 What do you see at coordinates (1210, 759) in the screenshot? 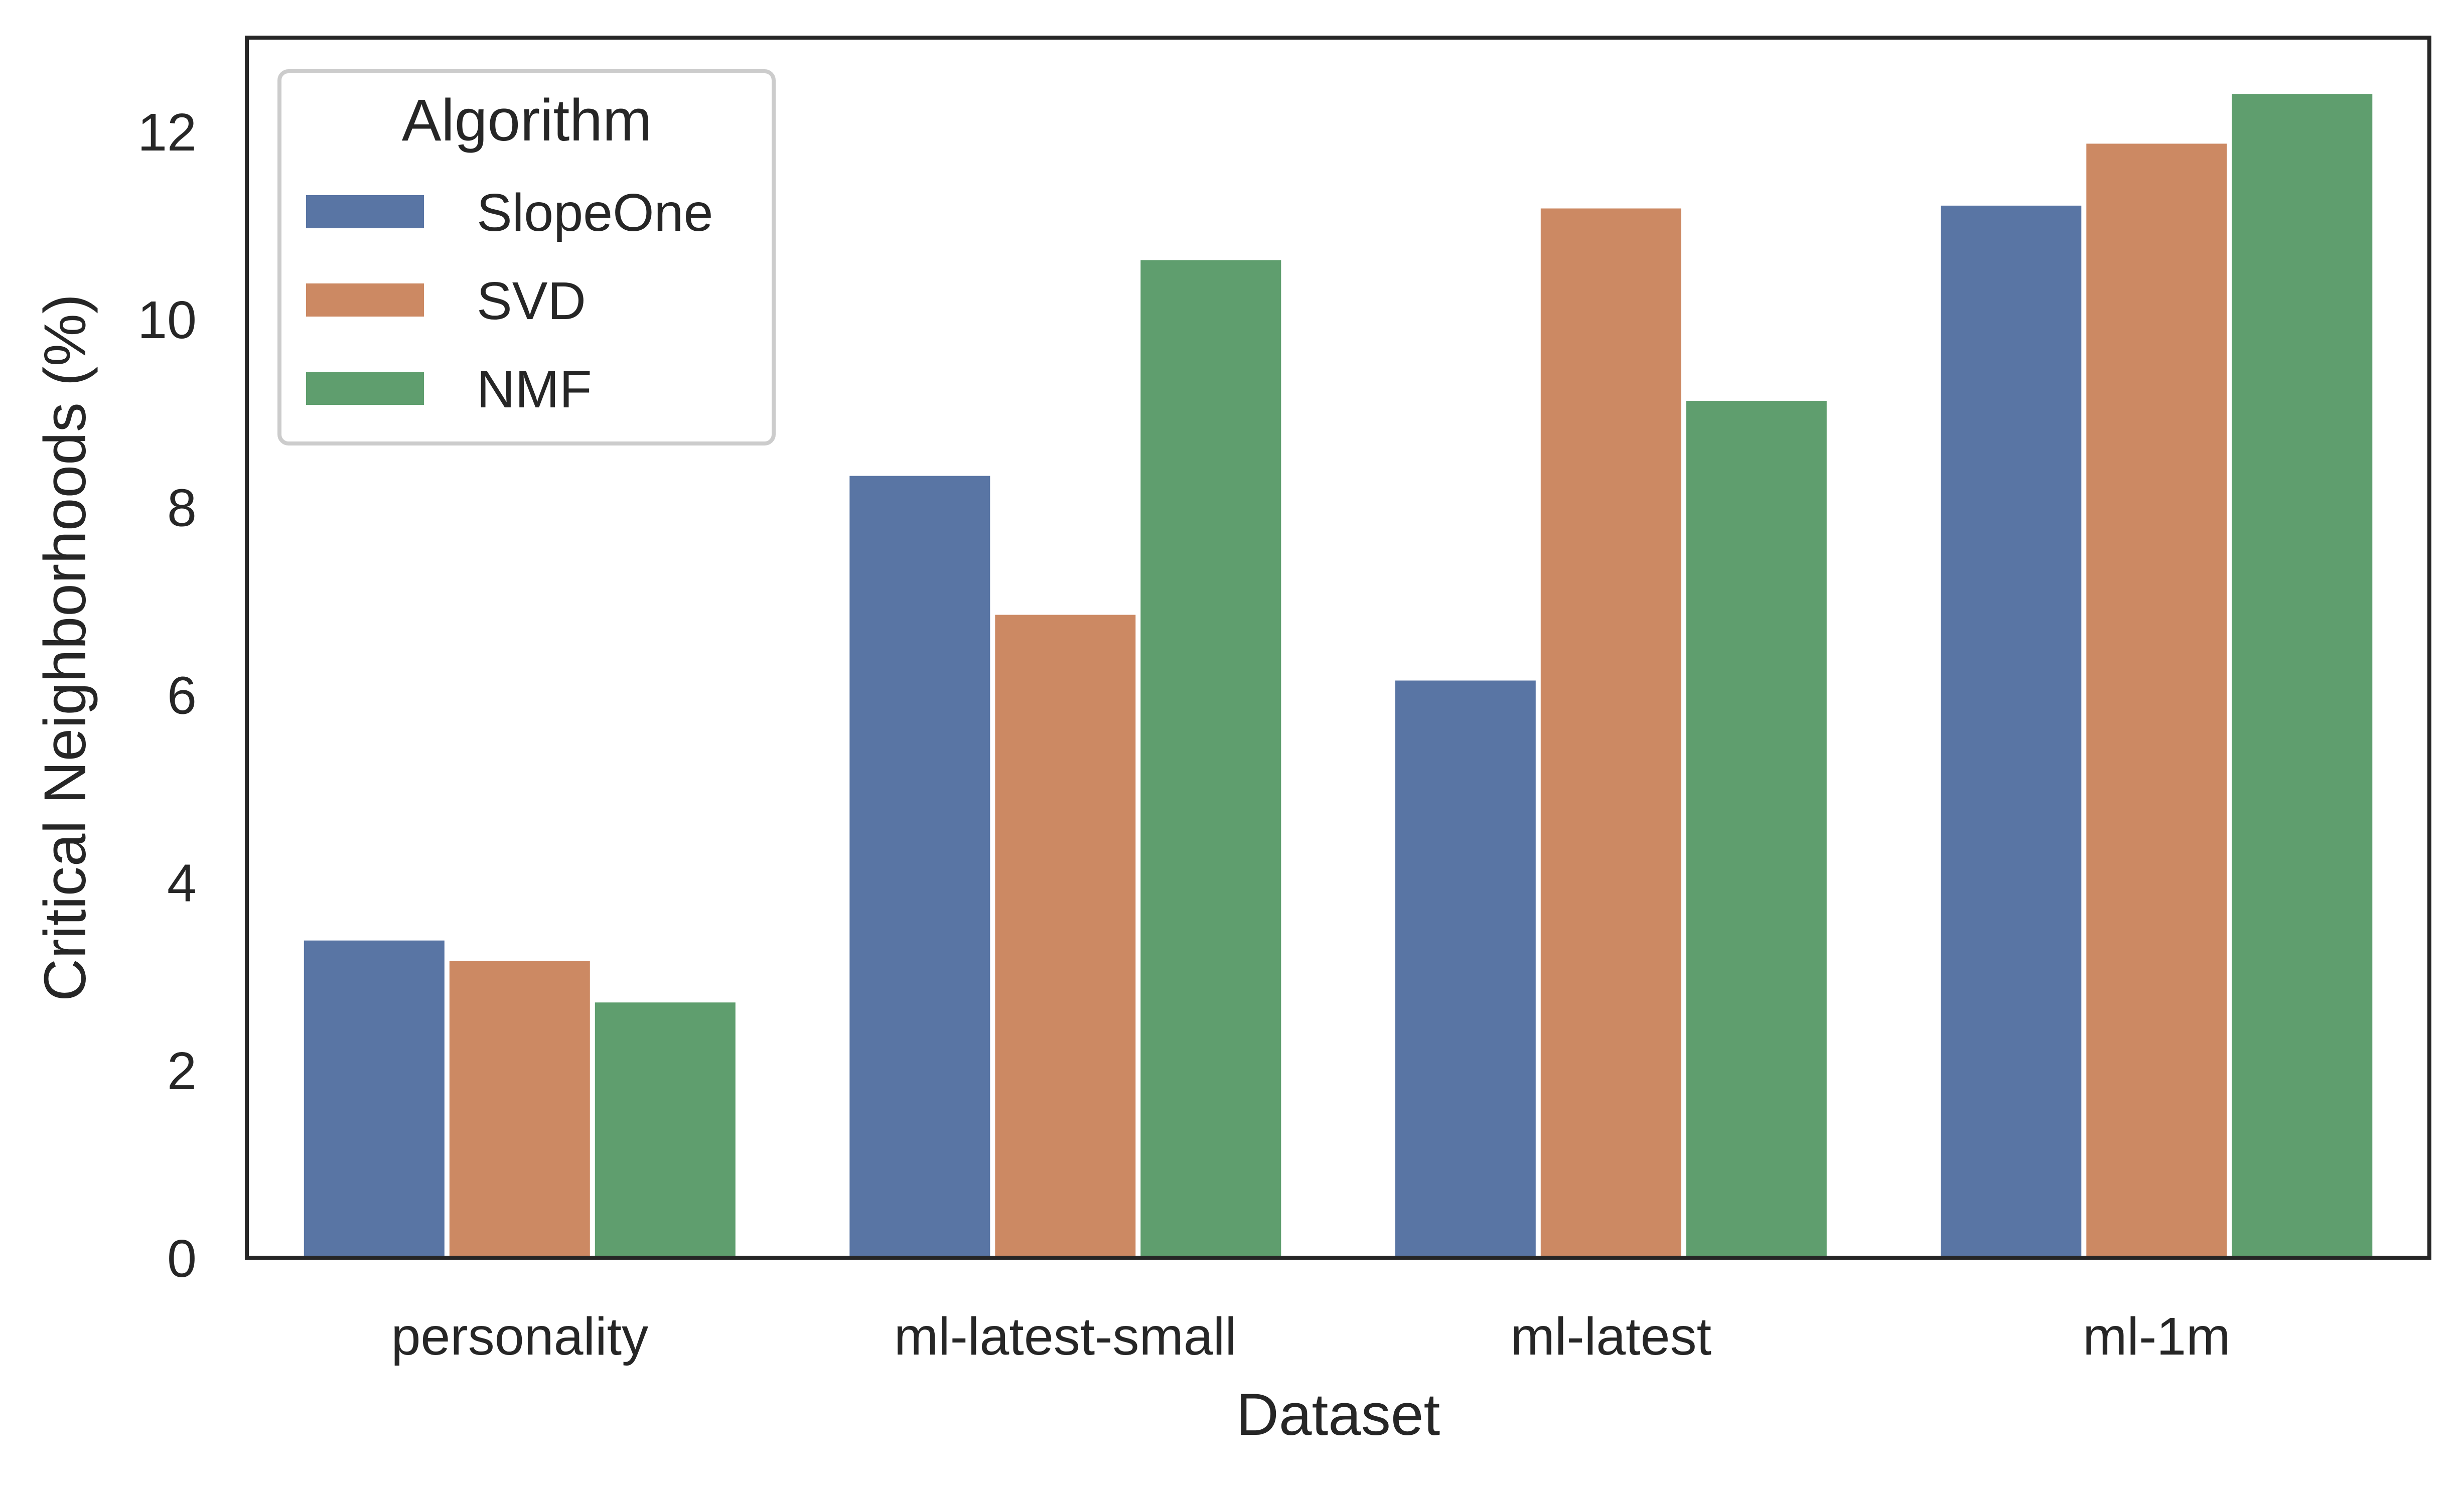
I see `bar-nmf-ml-latest-small` at bounding box center [1210, 759].